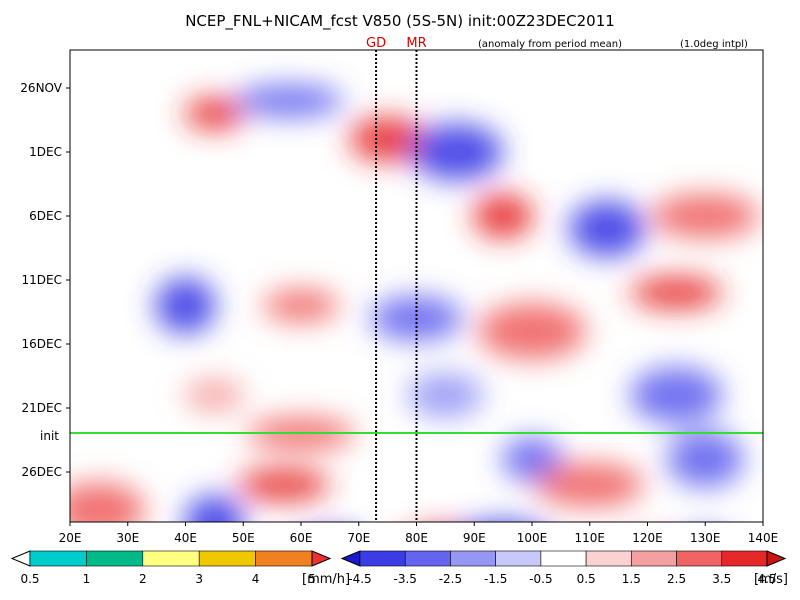 This screenshot has width=800, height=600. I want to click on wind-colorbar-label-5: 0.5, so click(586, 579).